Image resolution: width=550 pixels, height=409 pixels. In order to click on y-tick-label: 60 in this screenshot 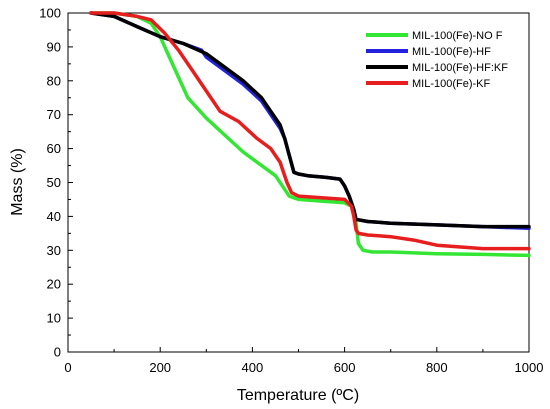, I will do `click(54, 148)`.